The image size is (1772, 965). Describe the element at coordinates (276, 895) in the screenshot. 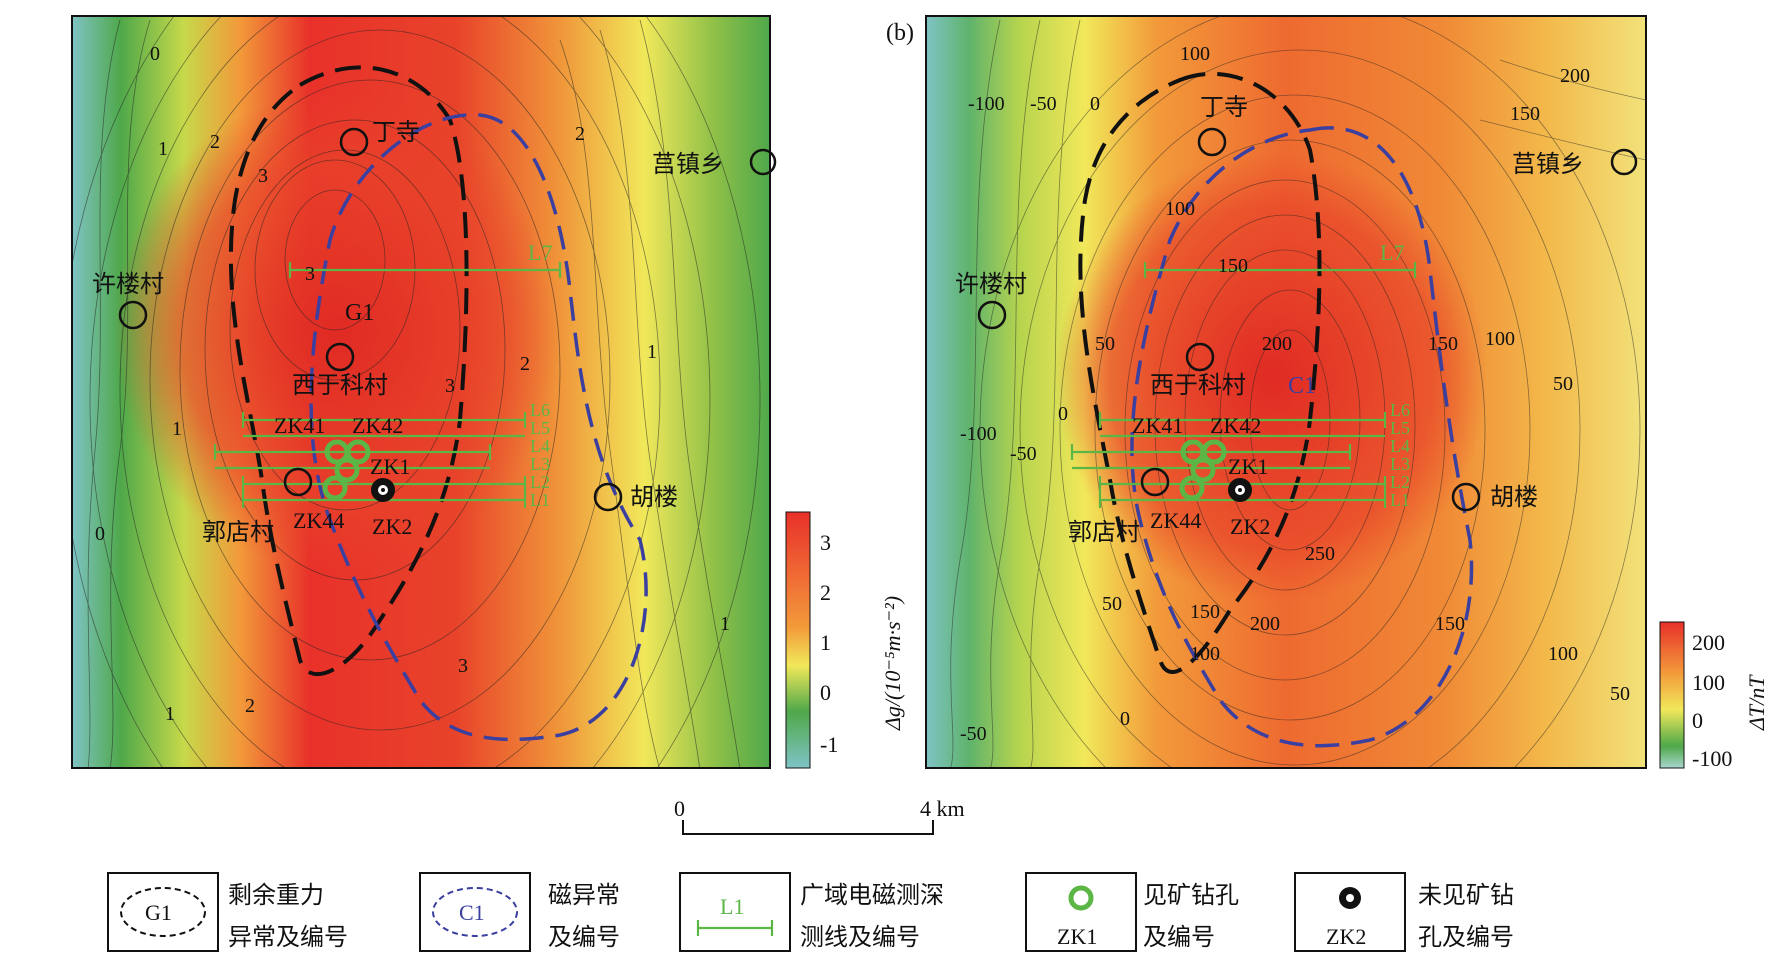

I see `svg-text: 剩余重力` at that location.